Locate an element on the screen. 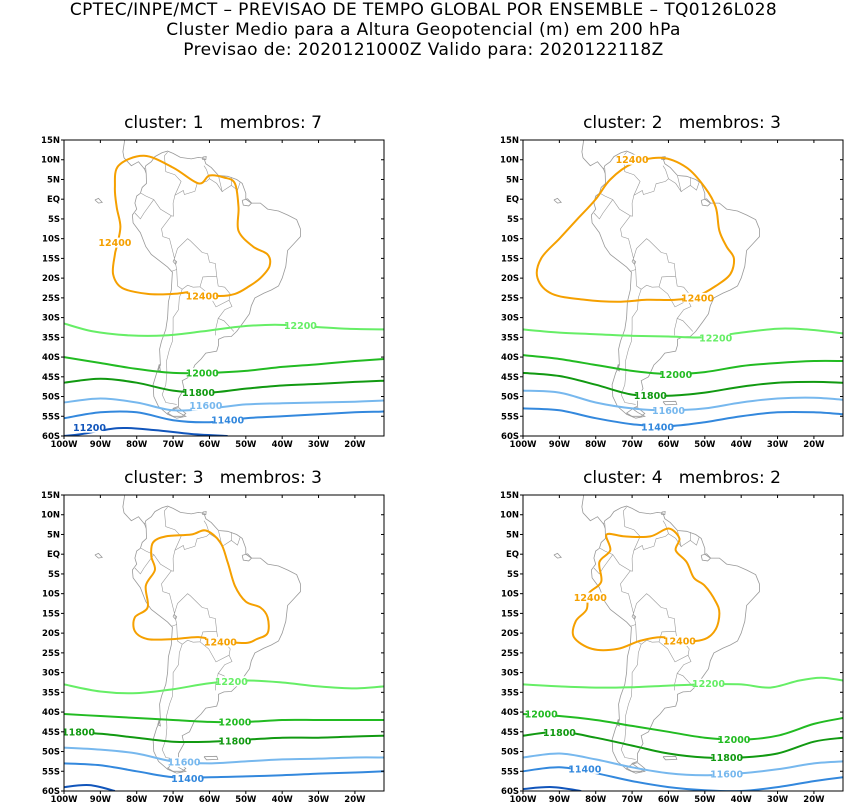 This screenshot has width=847, height=803. lat-label: 20S is located at coordinates (51, 279).